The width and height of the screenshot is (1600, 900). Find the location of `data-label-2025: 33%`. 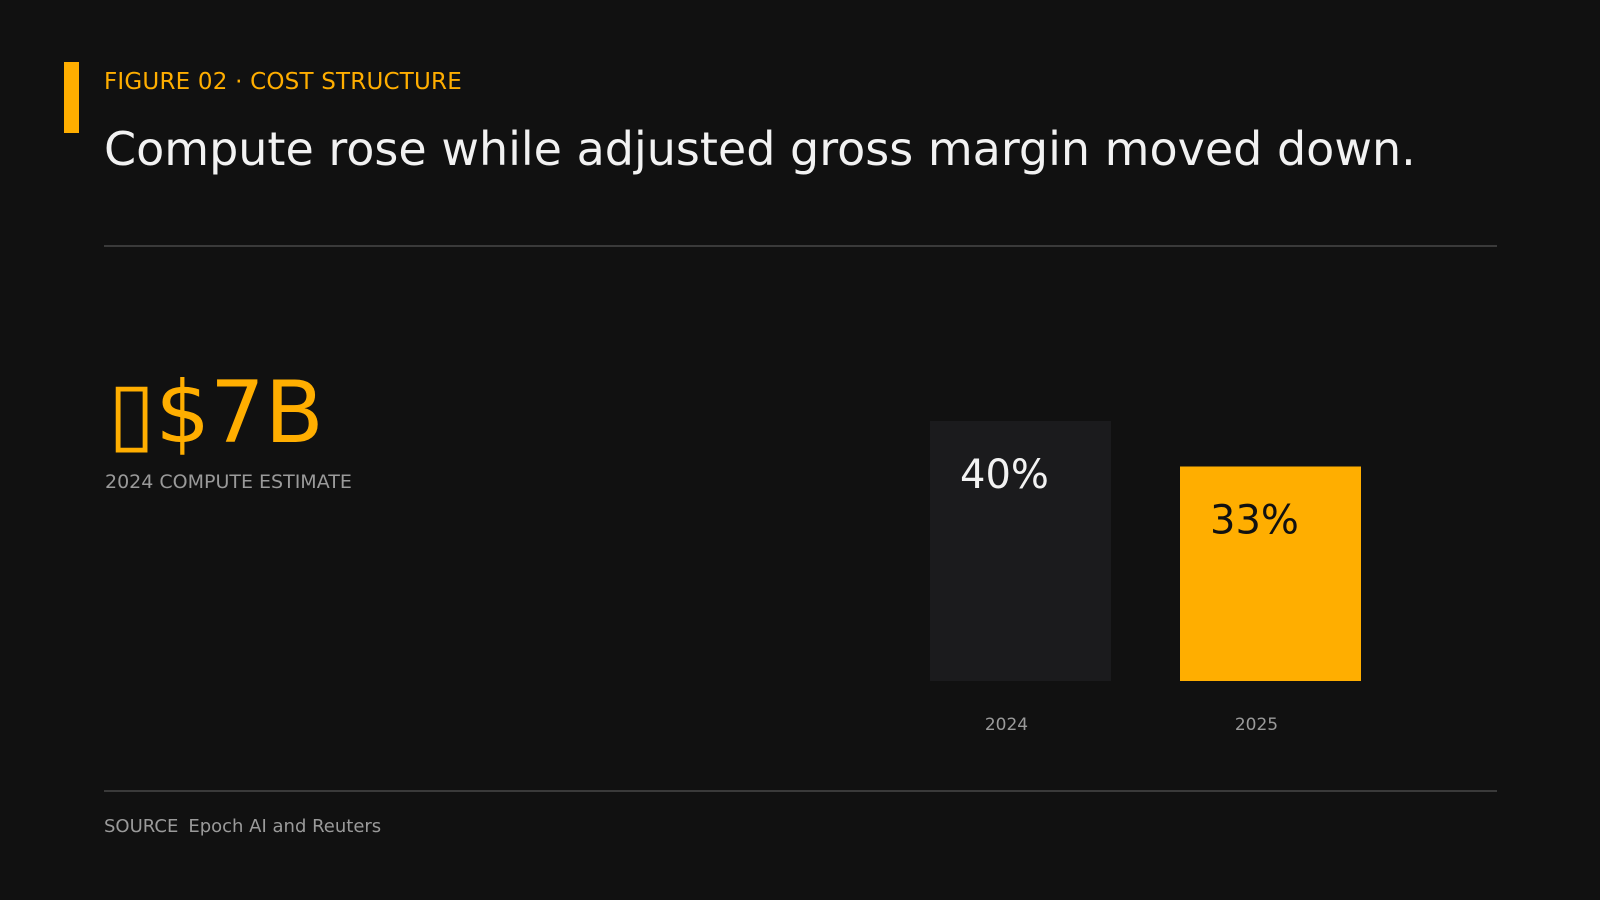

data-label-2025: 33% is located at coordinates (1254, 521).